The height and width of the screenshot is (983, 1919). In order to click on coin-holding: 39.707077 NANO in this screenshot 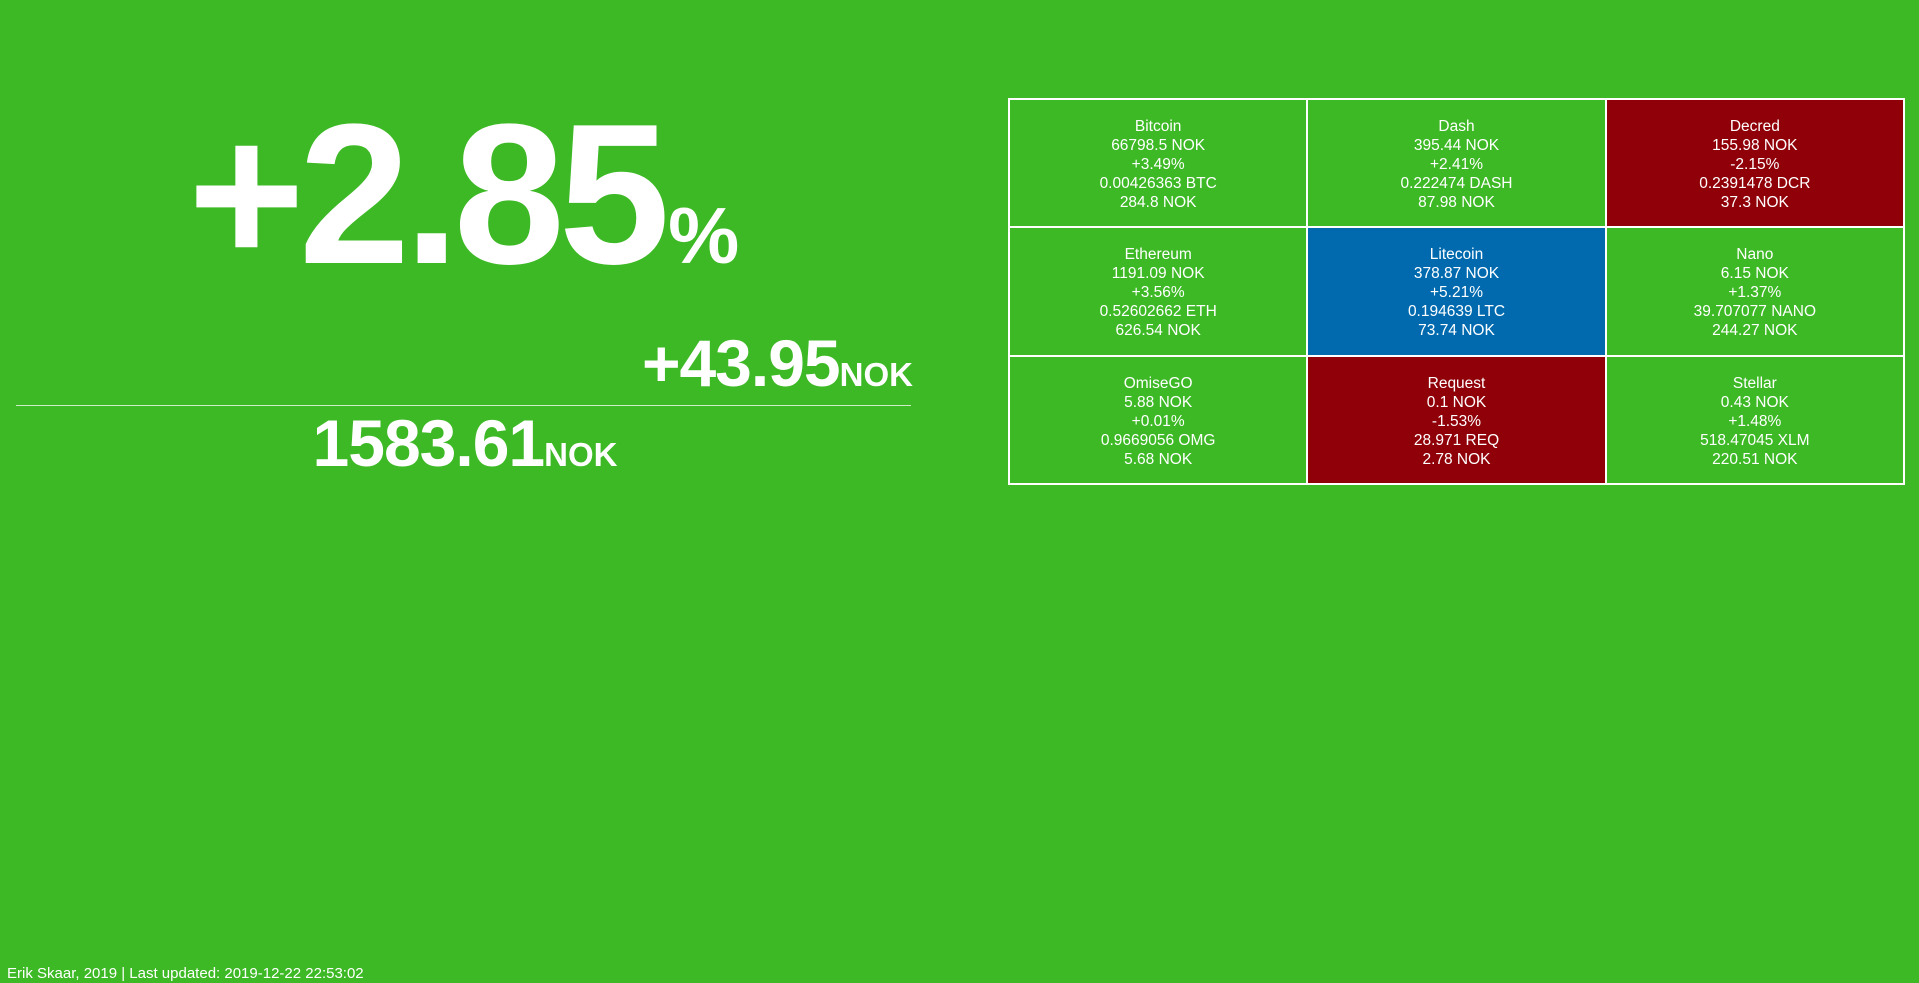, I will do `click(1754, 312)`.